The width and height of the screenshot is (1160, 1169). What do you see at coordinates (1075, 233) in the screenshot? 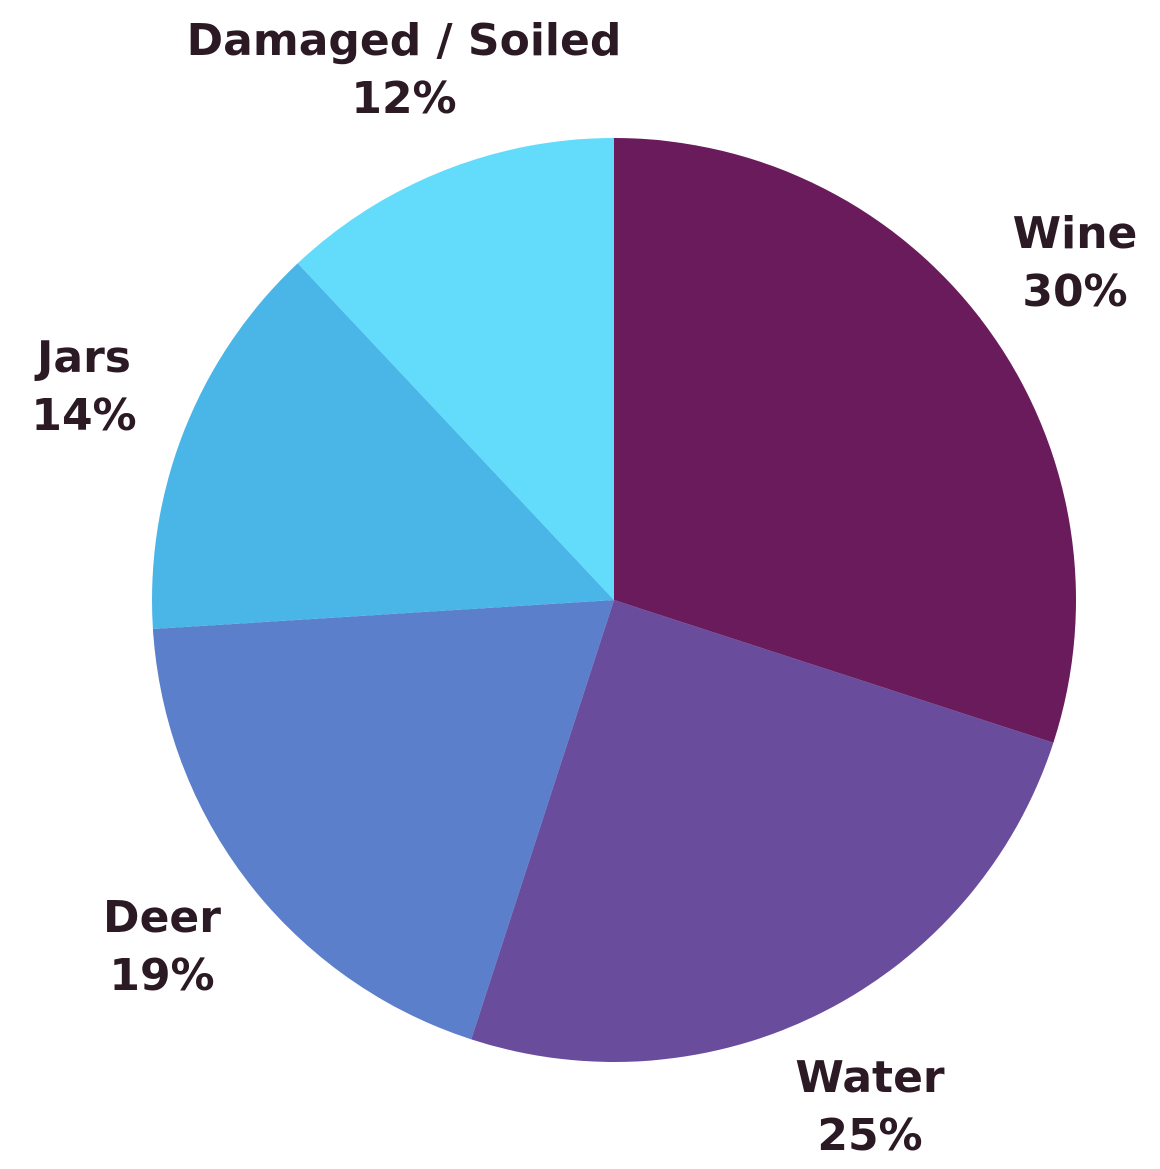
I see `slice-label: Wine` at bounding box center [1075, 233].